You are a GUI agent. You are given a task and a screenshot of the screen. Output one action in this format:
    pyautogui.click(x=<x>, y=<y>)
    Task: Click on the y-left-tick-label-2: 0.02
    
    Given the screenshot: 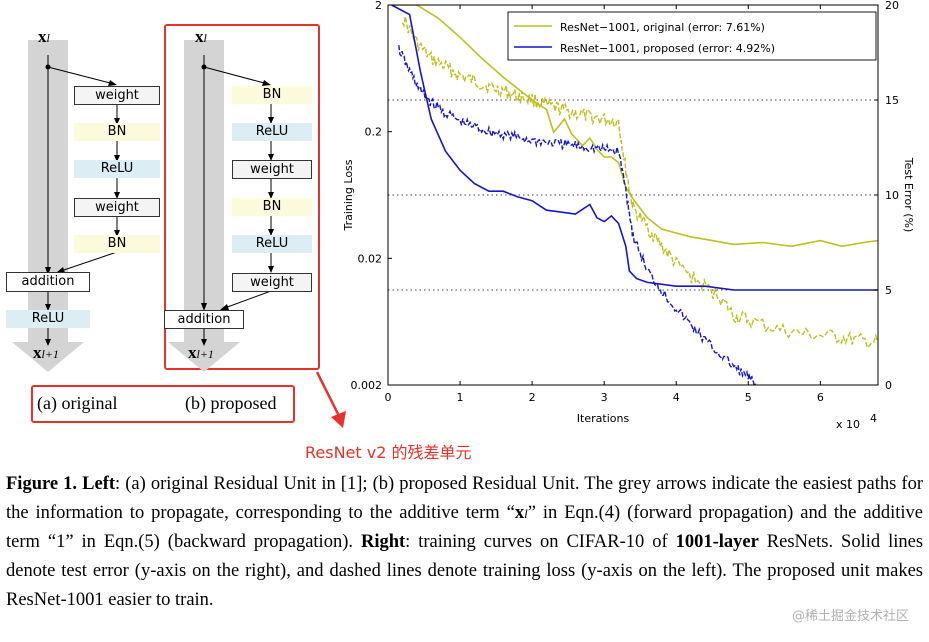 What is the action you would take?
    pyautogui.click(x=370, y=258)
    